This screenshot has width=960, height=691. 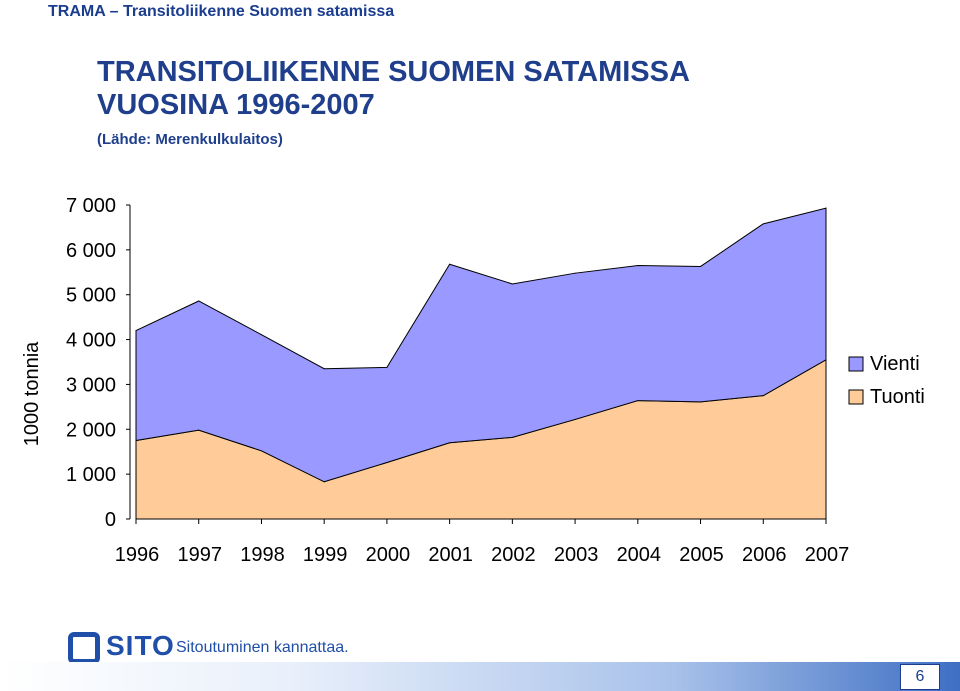 I want to click on y-tick-label: 2 000, so click(x=91, y=430).